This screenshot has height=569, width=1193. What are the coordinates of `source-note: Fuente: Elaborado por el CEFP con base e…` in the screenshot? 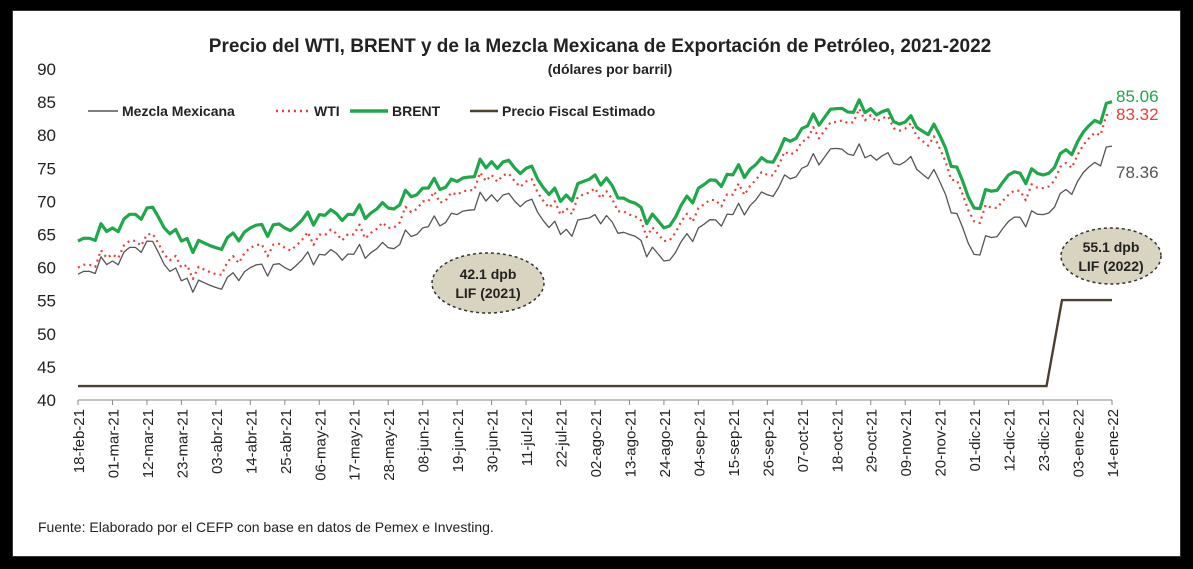 It's located at (266, 527).